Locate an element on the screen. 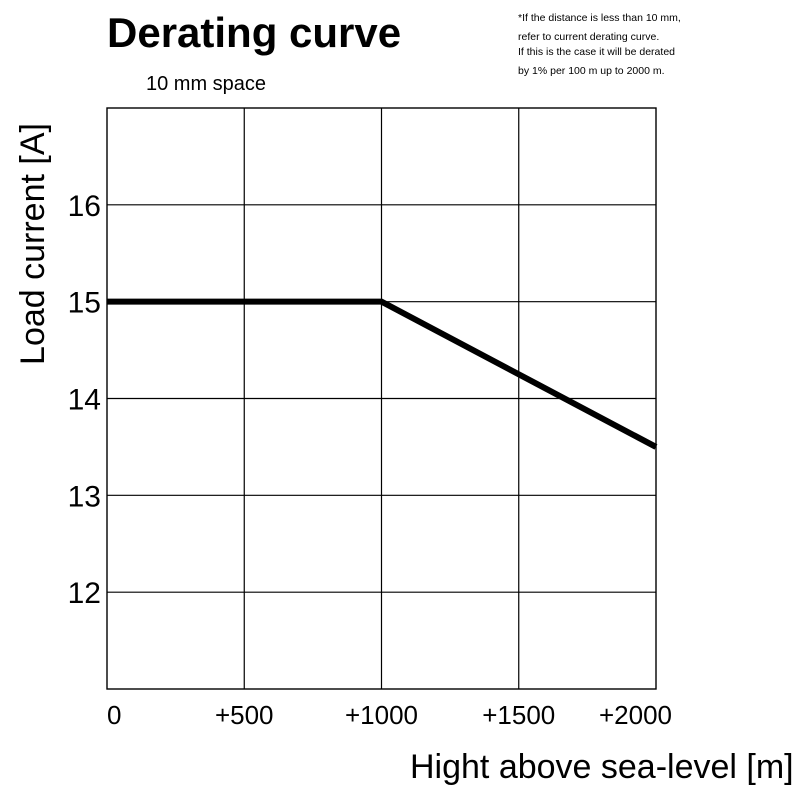 Image resolution: width=800 pixels, height=800 pixels. footnote-line: *If the distance is less than 10 mm, is located at coordinates (599, 18).